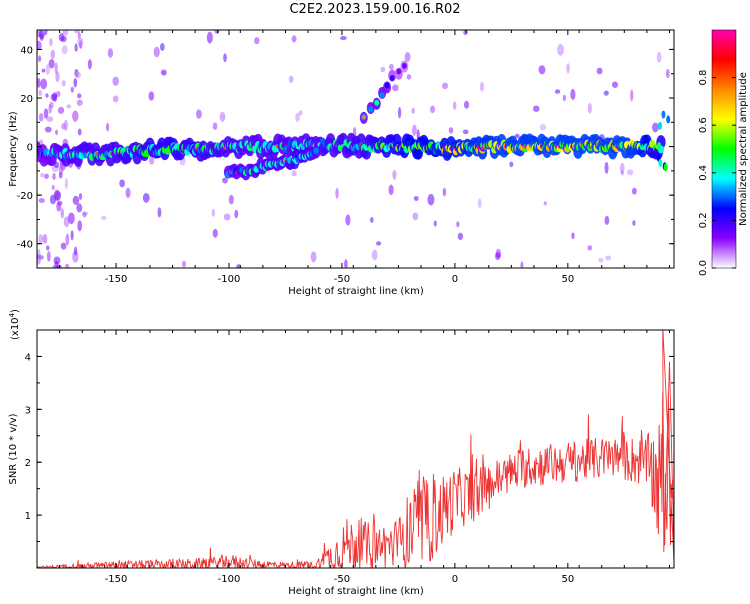  Describe the element at coordinates (116, 279) in the screenshot. I see `x-tick-label: -150` at that location.